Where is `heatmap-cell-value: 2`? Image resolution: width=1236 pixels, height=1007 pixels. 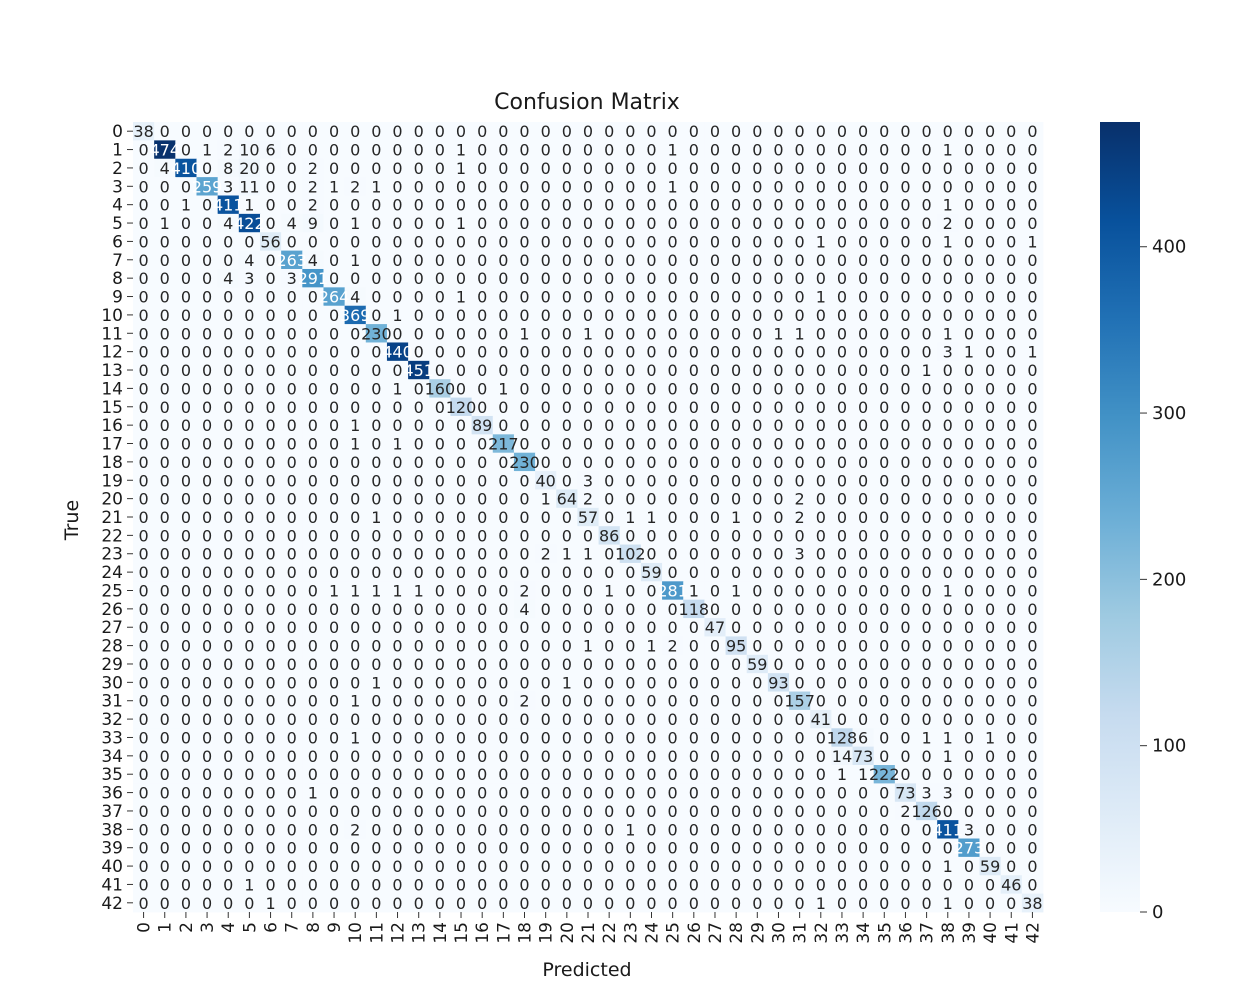 heatmap-cell-value: 2 is located at coordinates (313, 205).